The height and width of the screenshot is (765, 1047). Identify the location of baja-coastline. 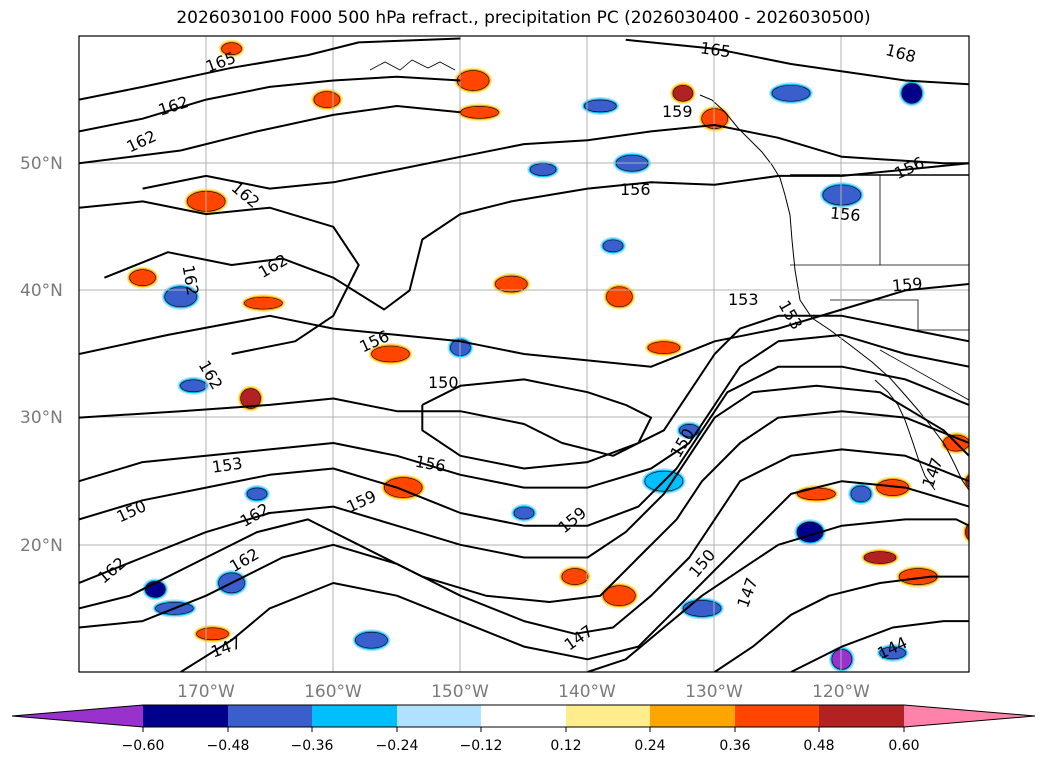
(905, 435).